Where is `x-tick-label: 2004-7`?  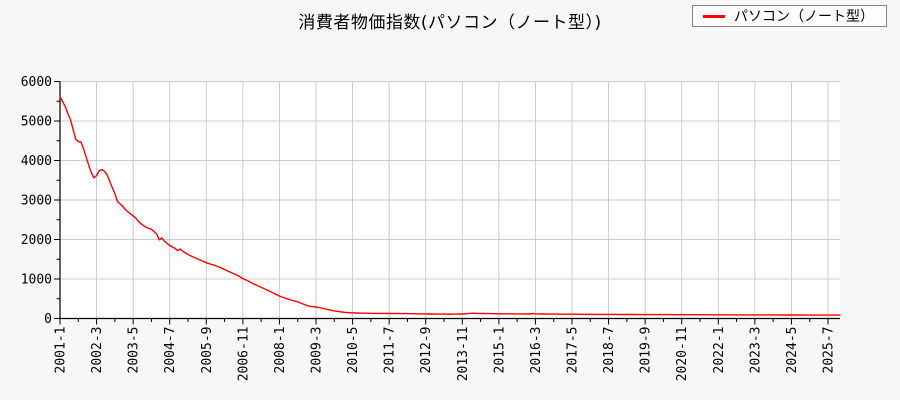 x-tick-label: 2004-7 is located at coordinates (170, 350).